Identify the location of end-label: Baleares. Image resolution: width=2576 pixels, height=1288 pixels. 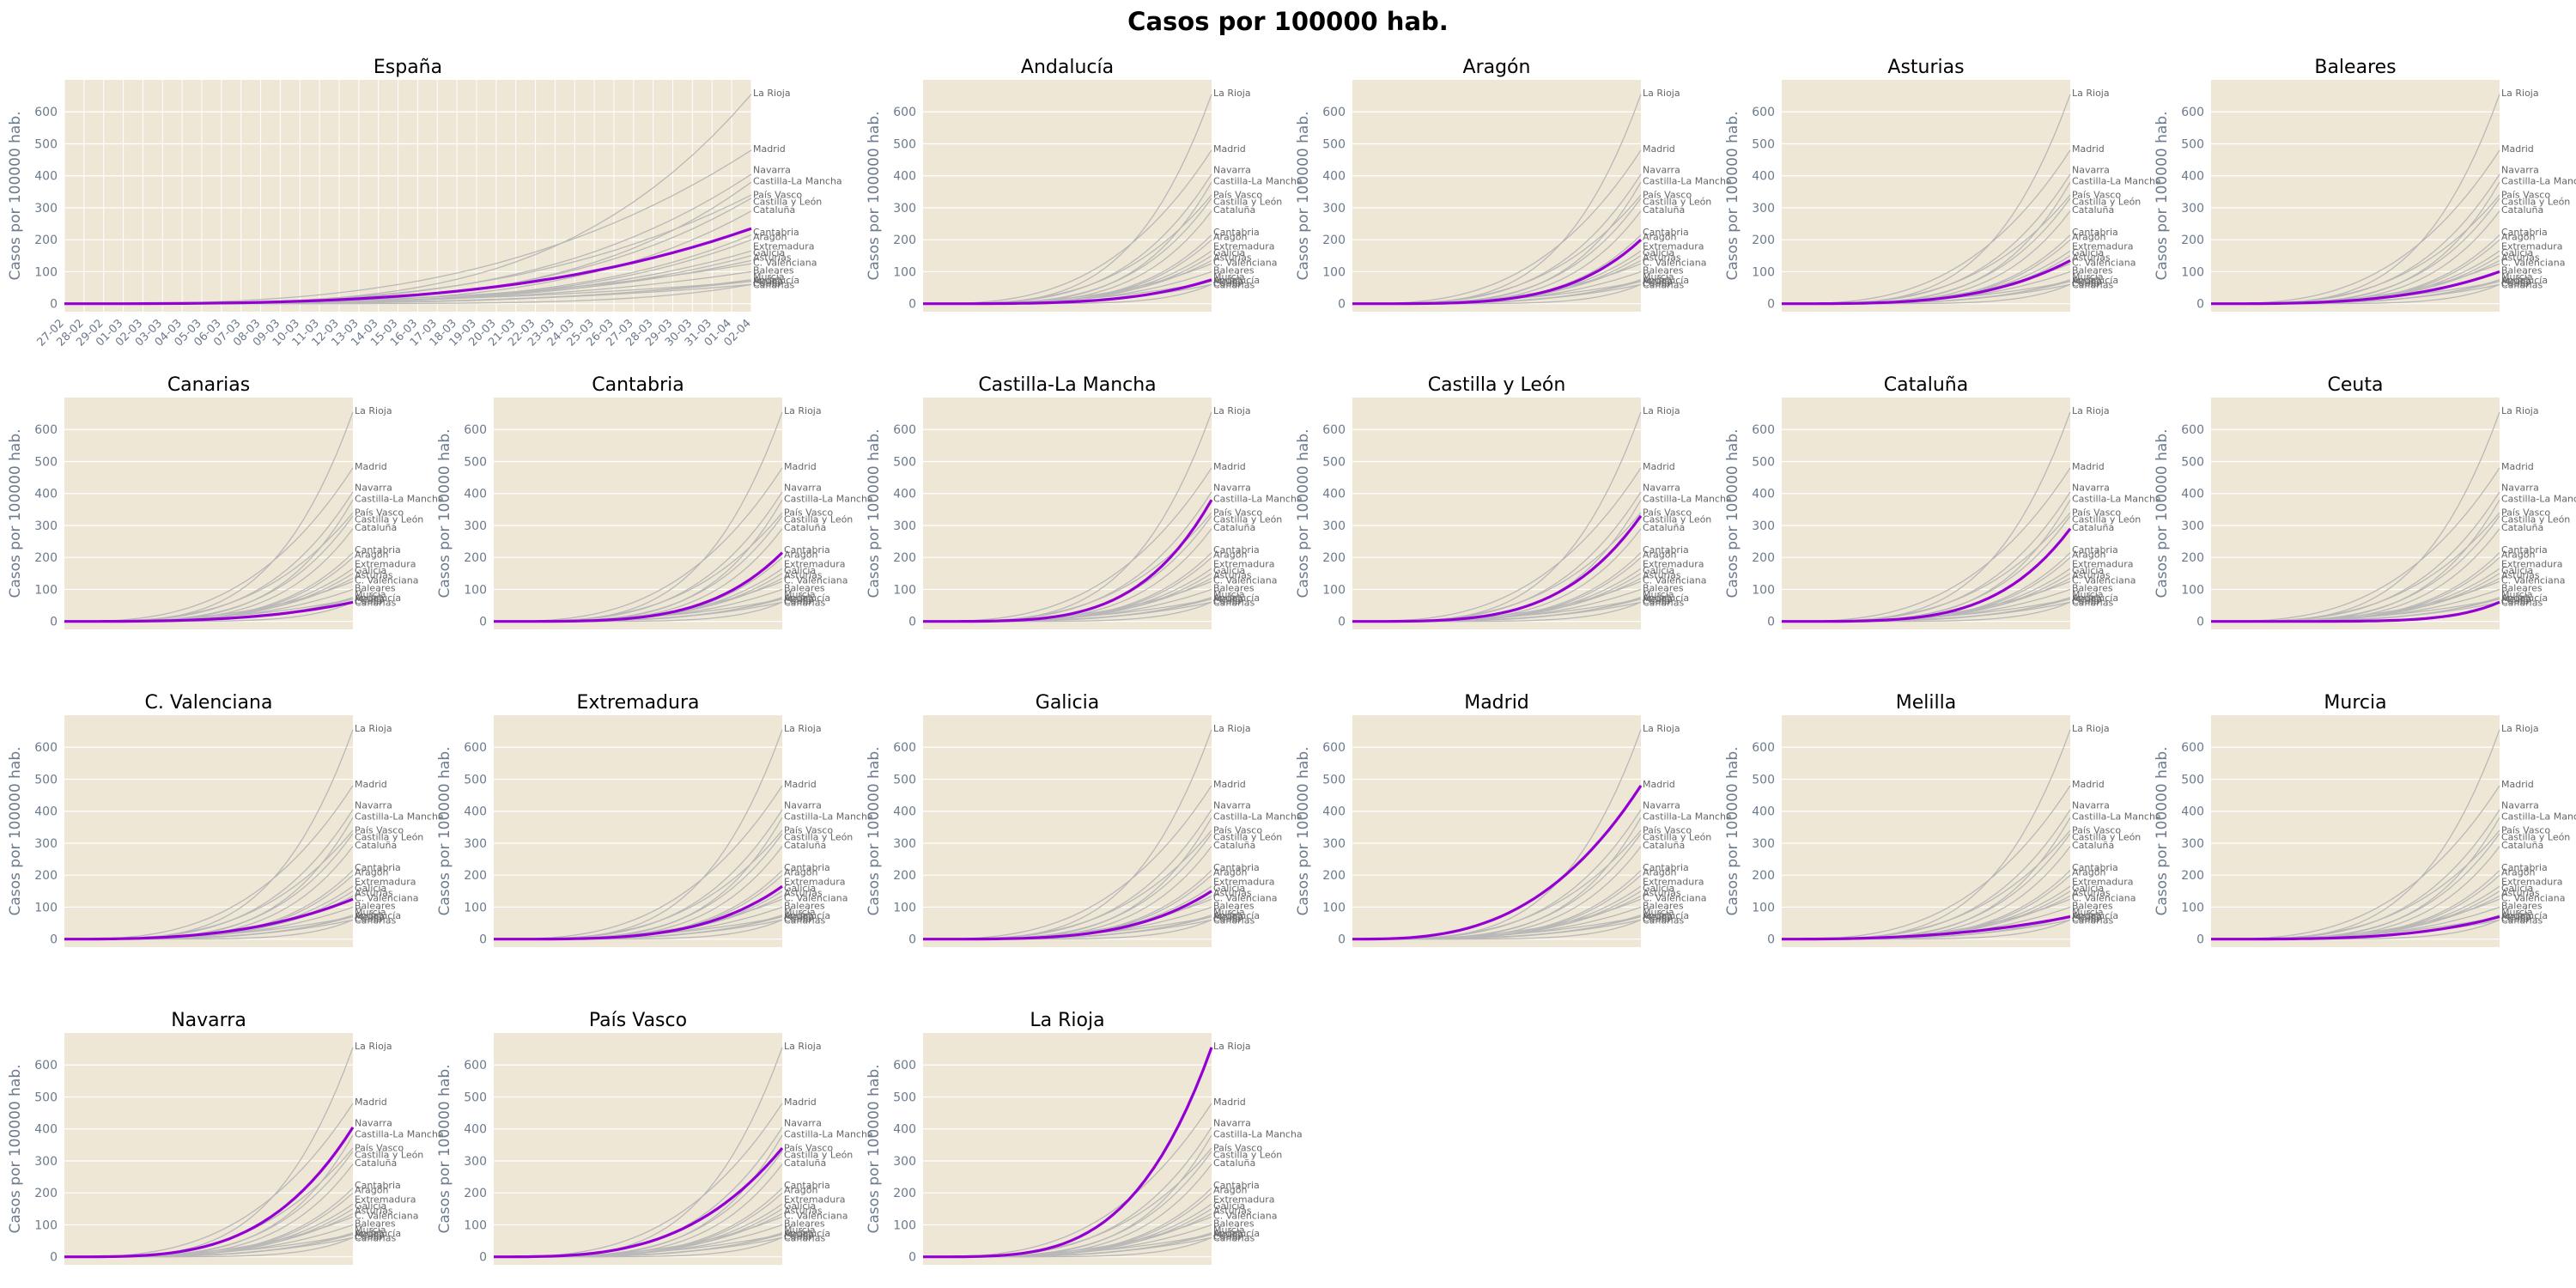
(1234, 907).